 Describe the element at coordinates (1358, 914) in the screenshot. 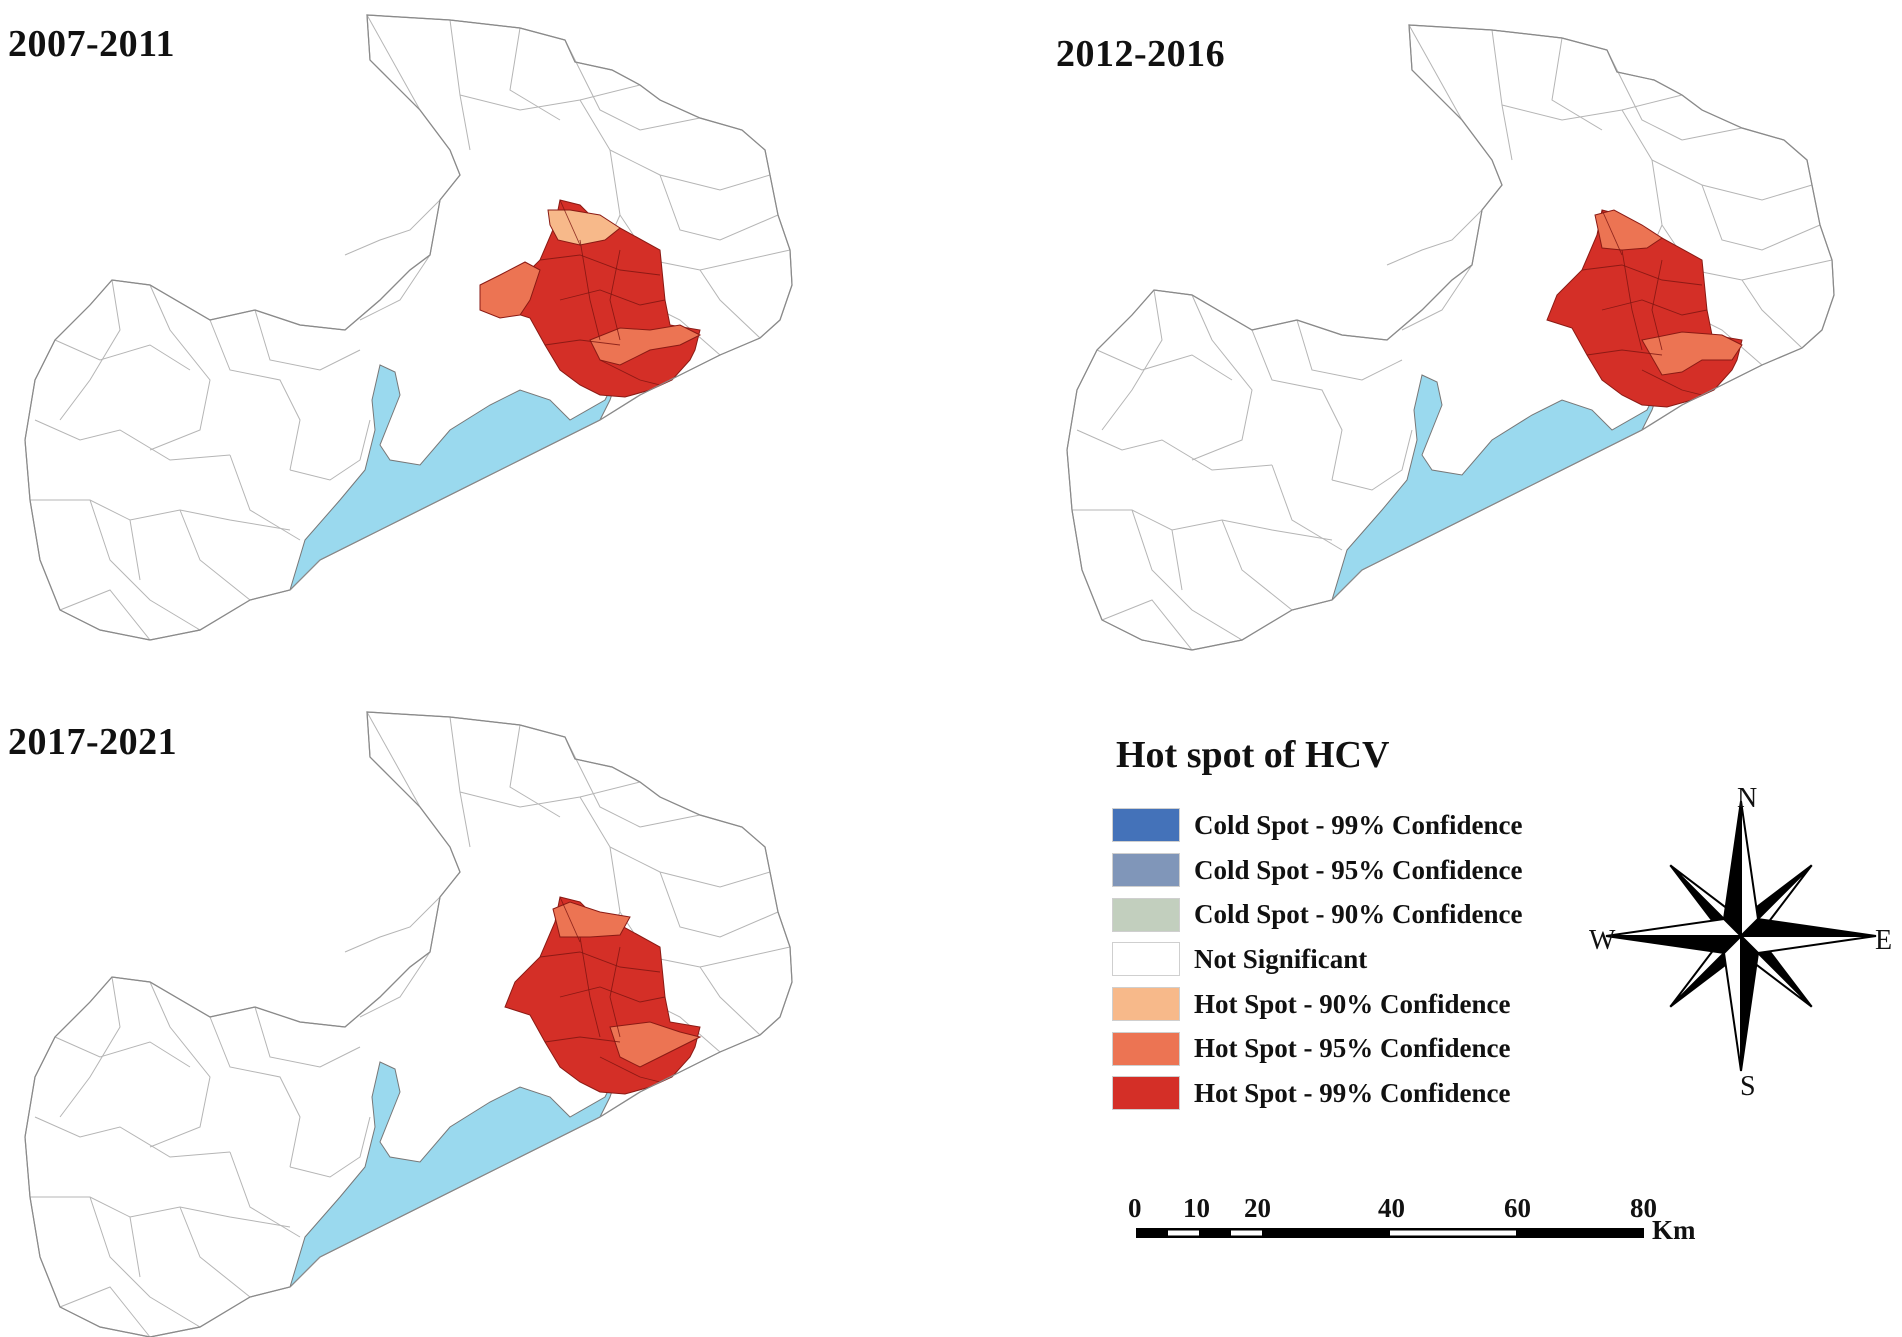

I see `legend-label: Cold Spot - 90% Confidence` at that location.